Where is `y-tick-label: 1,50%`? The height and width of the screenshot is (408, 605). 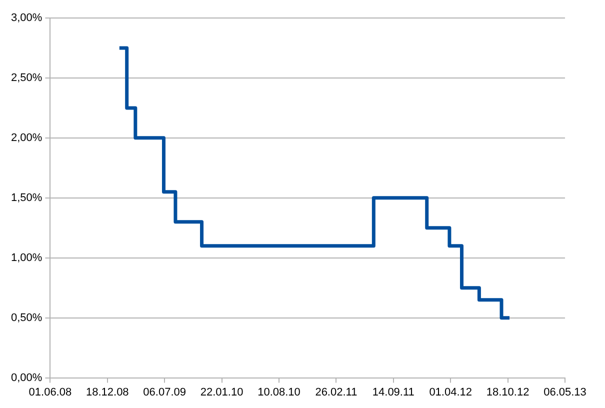 y-tick-label: 1,50% is located at coordinates (26, 198).